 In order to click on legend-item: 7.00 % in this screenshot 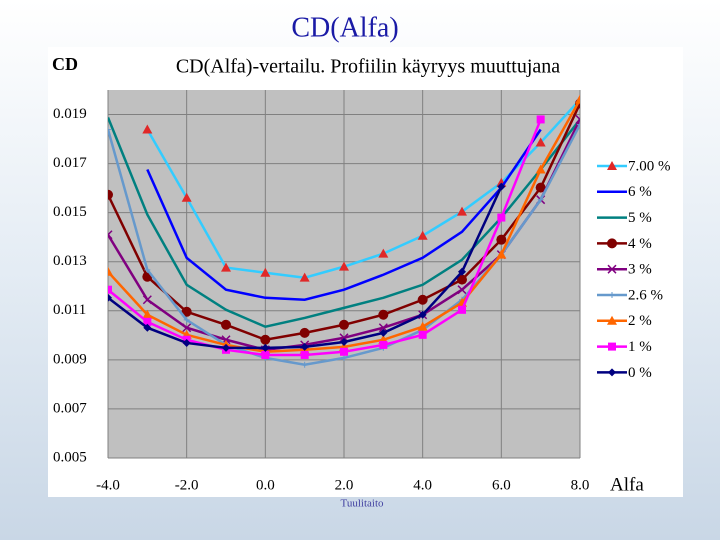, I will do `click(634, 166)`.